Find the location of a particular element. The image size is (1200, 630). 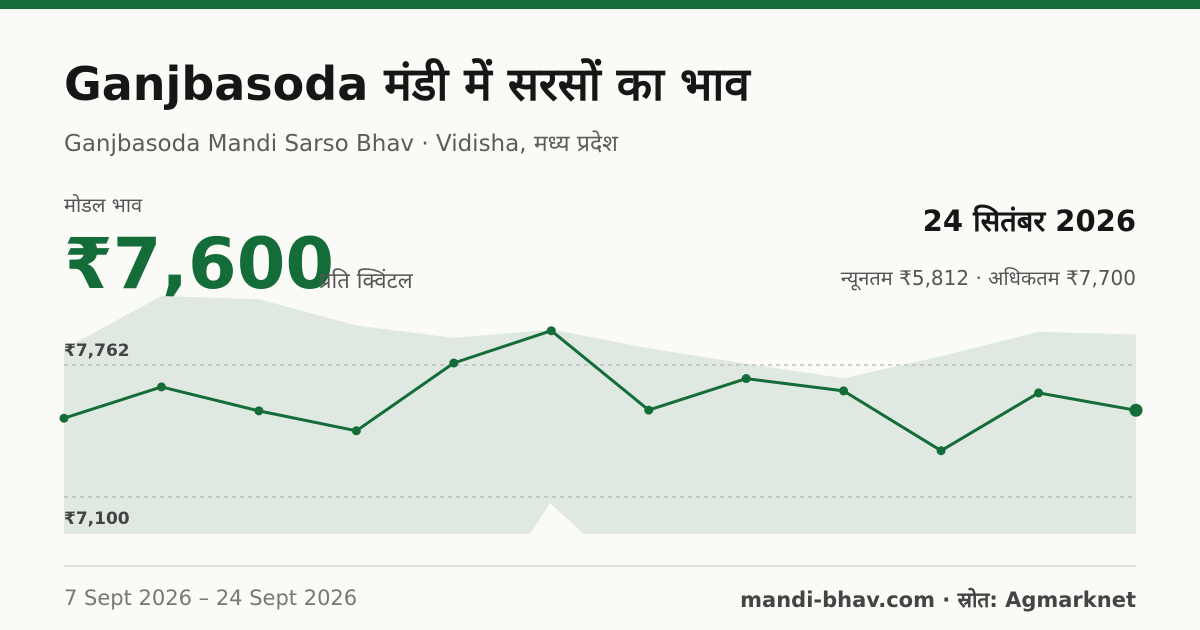

source-credit: mandi-bhav.com · स्रोत: Agmarknet is located at coordinates (938, 600).